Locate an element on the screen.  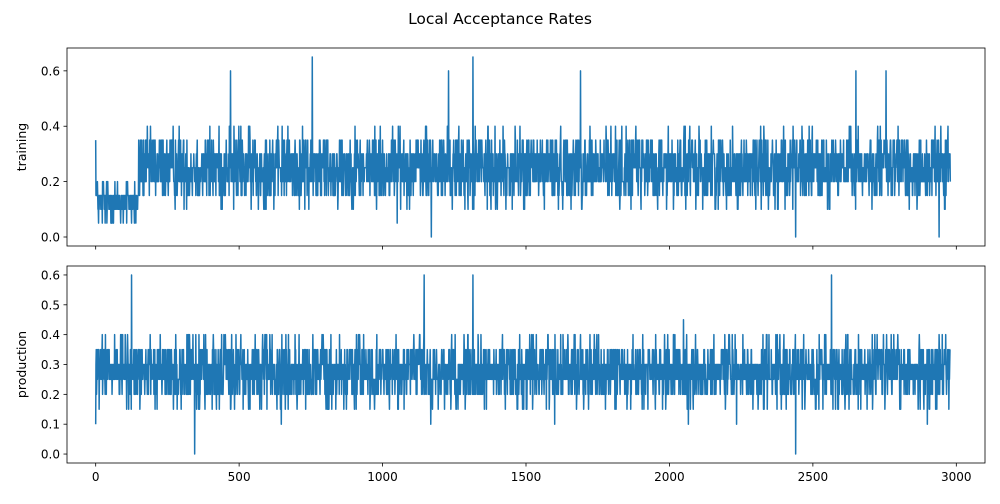
x-tick-label: 2500 is located at coordinates (813, 477).